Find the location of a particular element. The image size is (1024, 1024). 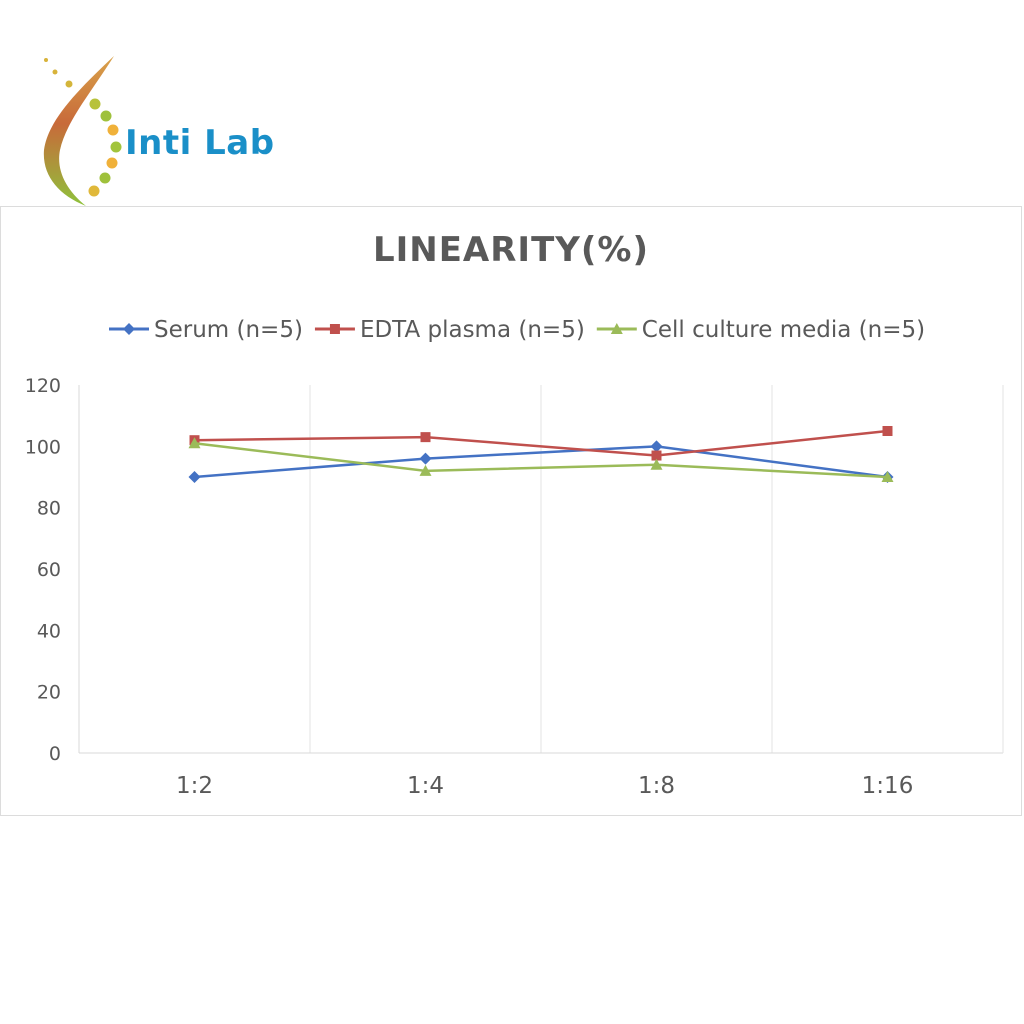

y-tick-label: 100 is located at coordinates (43, 447).